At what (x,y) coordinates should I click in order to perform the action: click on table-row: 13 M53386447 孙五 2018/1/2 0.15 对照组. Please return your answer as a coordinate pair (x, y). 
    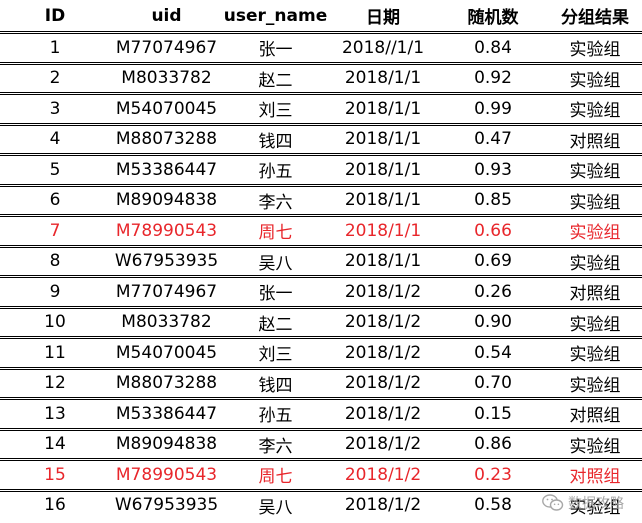
    Looking at the image, I should click on (321, 414).